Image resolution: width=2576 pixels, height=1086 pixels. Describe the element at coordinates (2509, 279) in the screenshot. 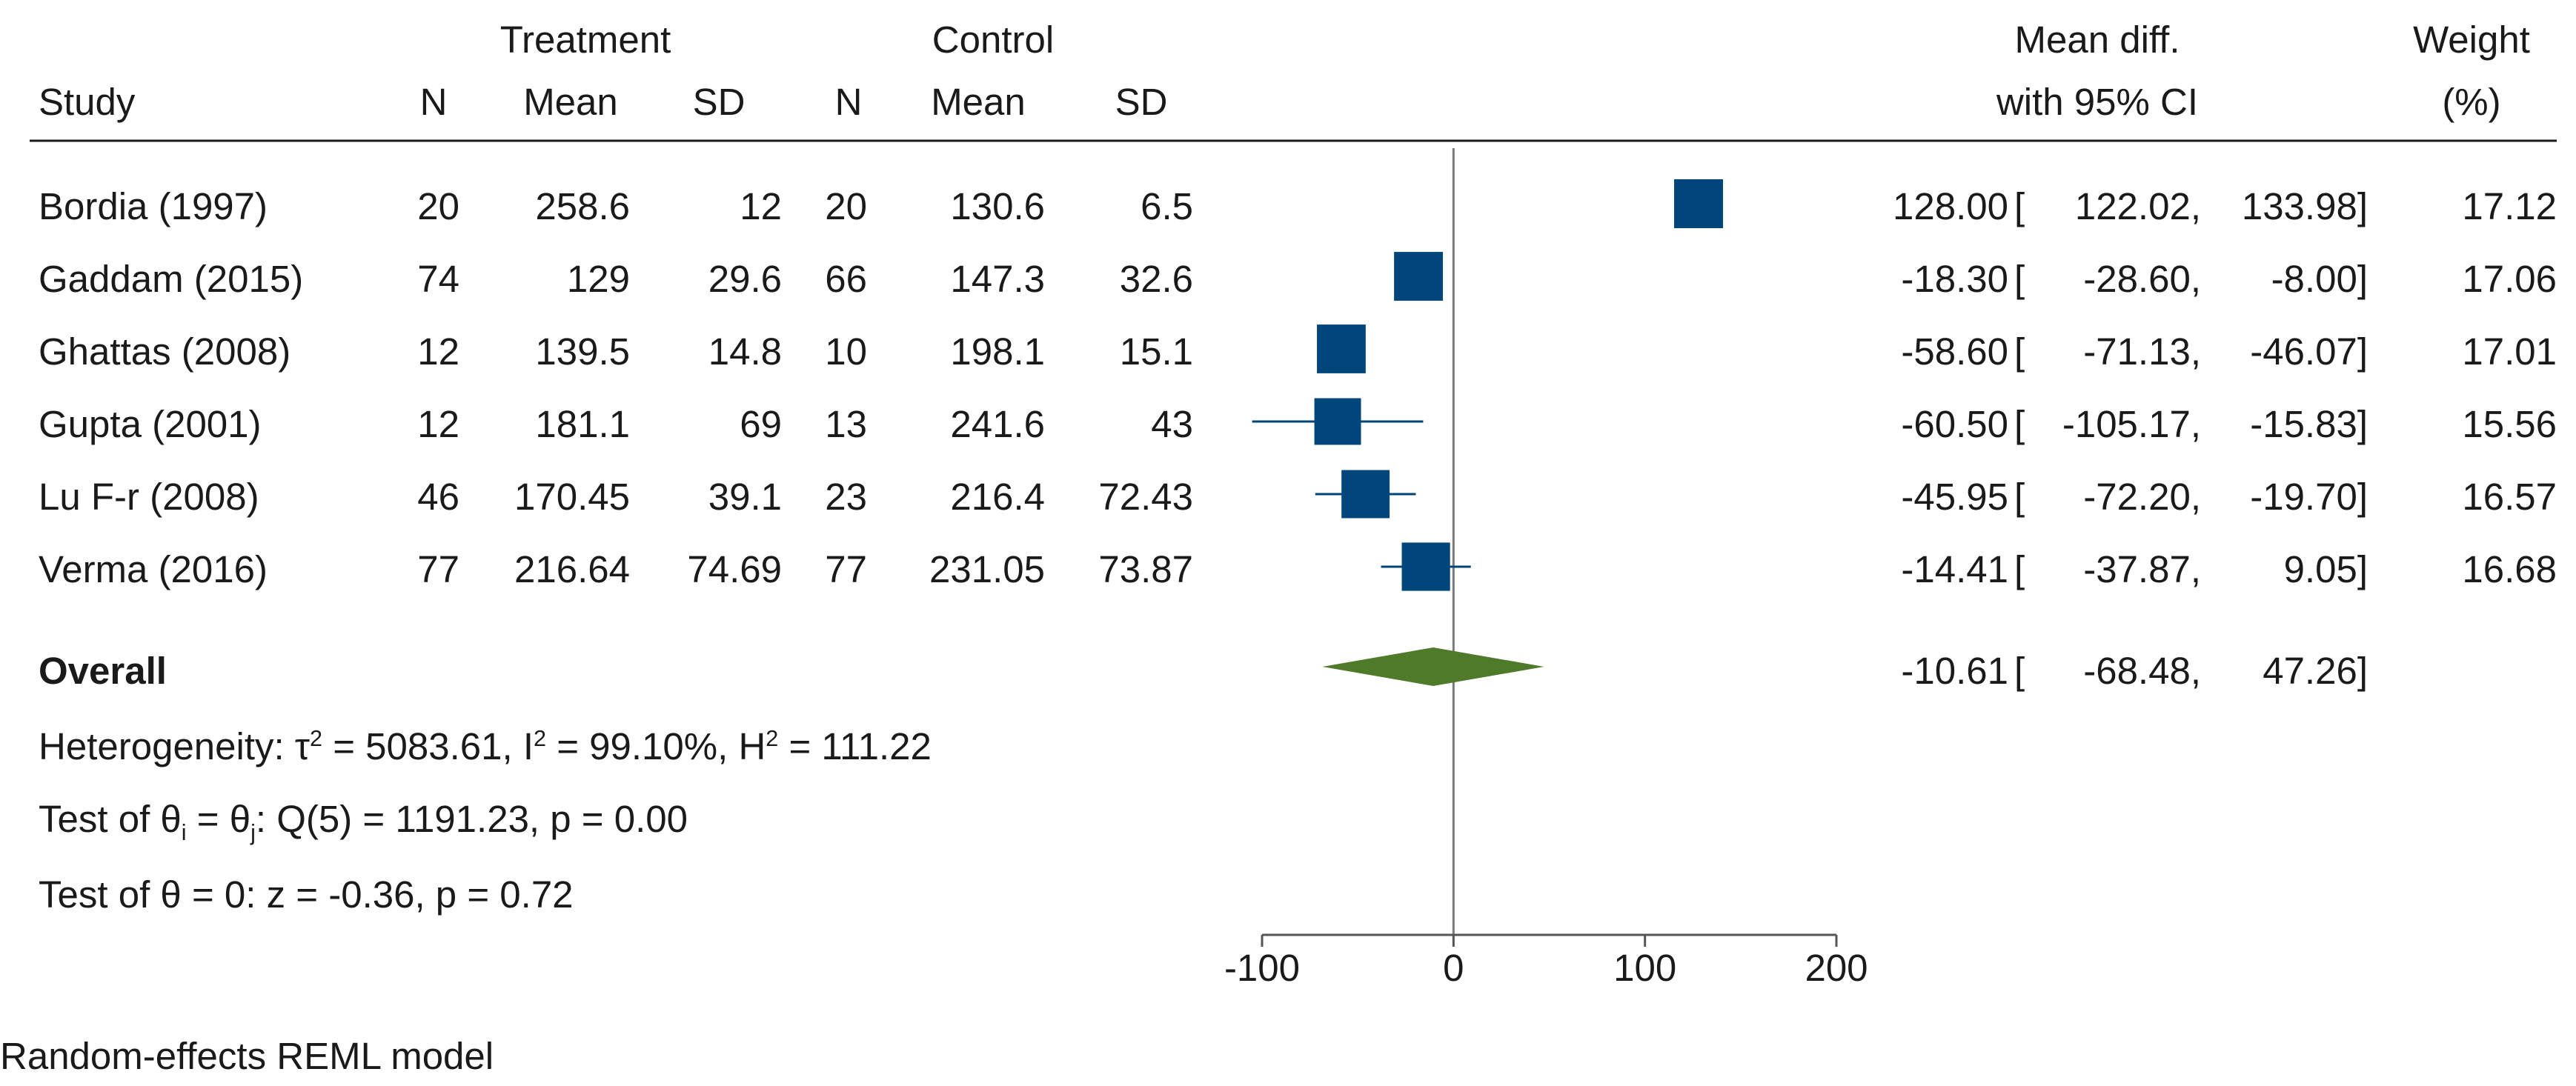

I see `study-weight: 17.06` at that location.